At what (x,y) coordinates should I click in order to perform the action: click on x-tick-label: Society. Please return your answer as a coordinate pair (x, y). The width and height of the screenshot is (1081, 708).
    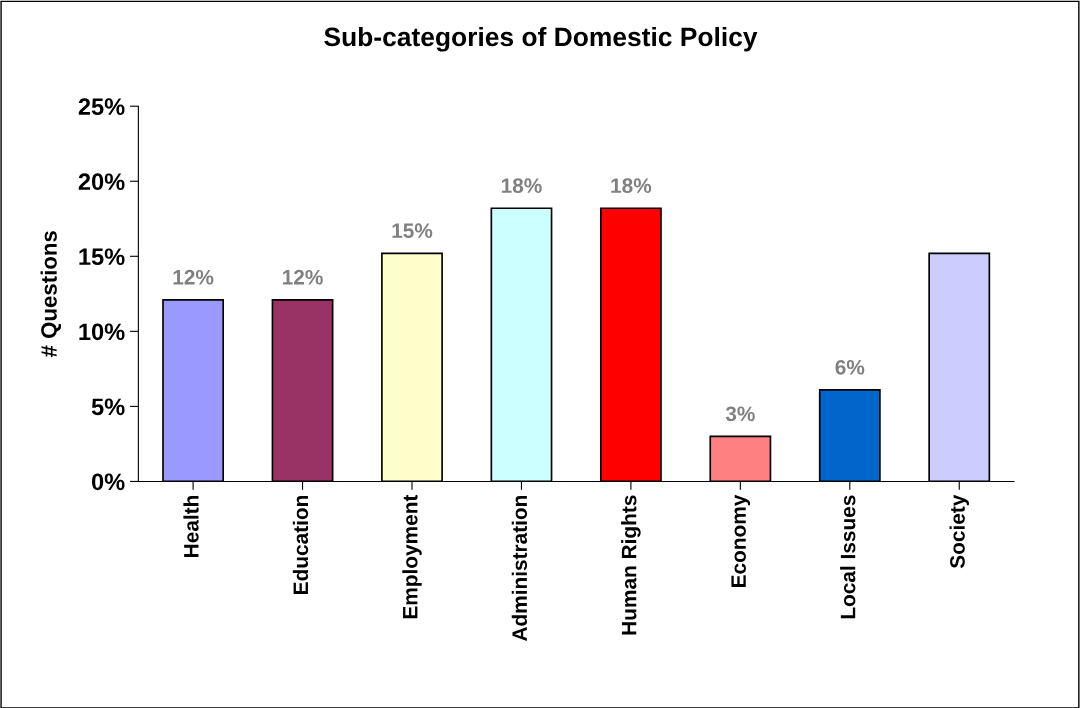
    Looking at the image, I should click on (959, 531).